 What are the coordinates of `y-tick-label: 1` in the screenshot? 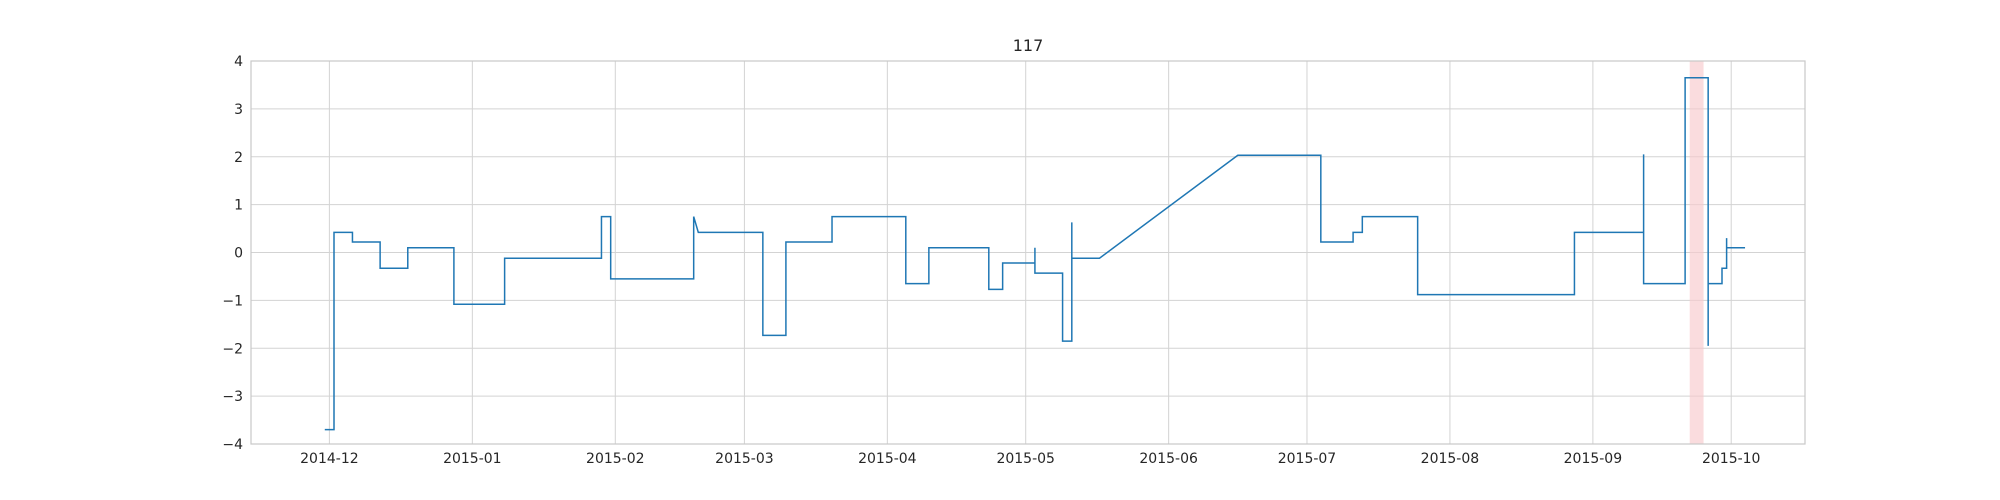 It's located at (238, 206).